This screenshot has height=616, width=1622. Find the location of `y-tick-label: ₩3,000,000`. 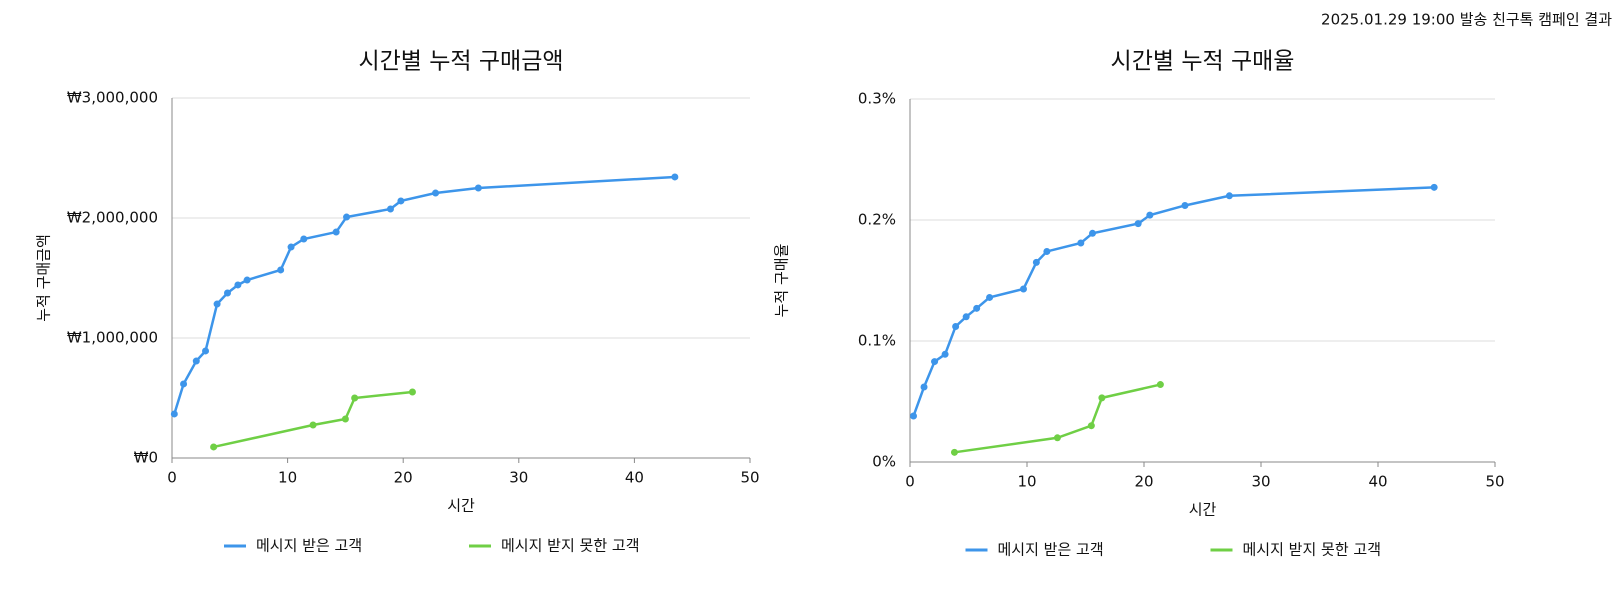

y-tick-label: ₩3,000,000 is located at coordinates (112, 98).